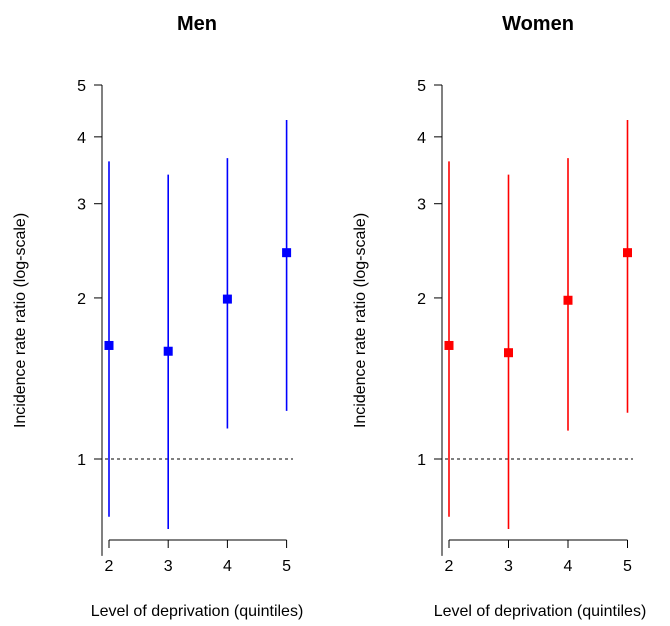 The height and width of the screenshot is (626, 670). I want to click on women-y-tick-label: 5, so click(421, 86).